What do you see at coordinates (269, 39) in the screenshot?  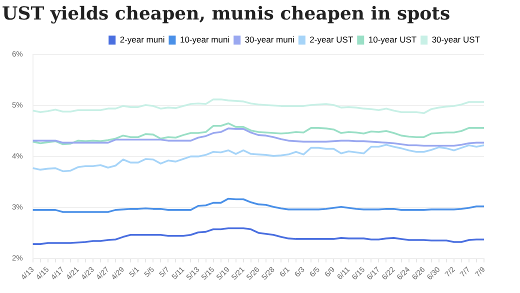 I see `legend-label: 30-year muni` at bounding box center [269, 39].